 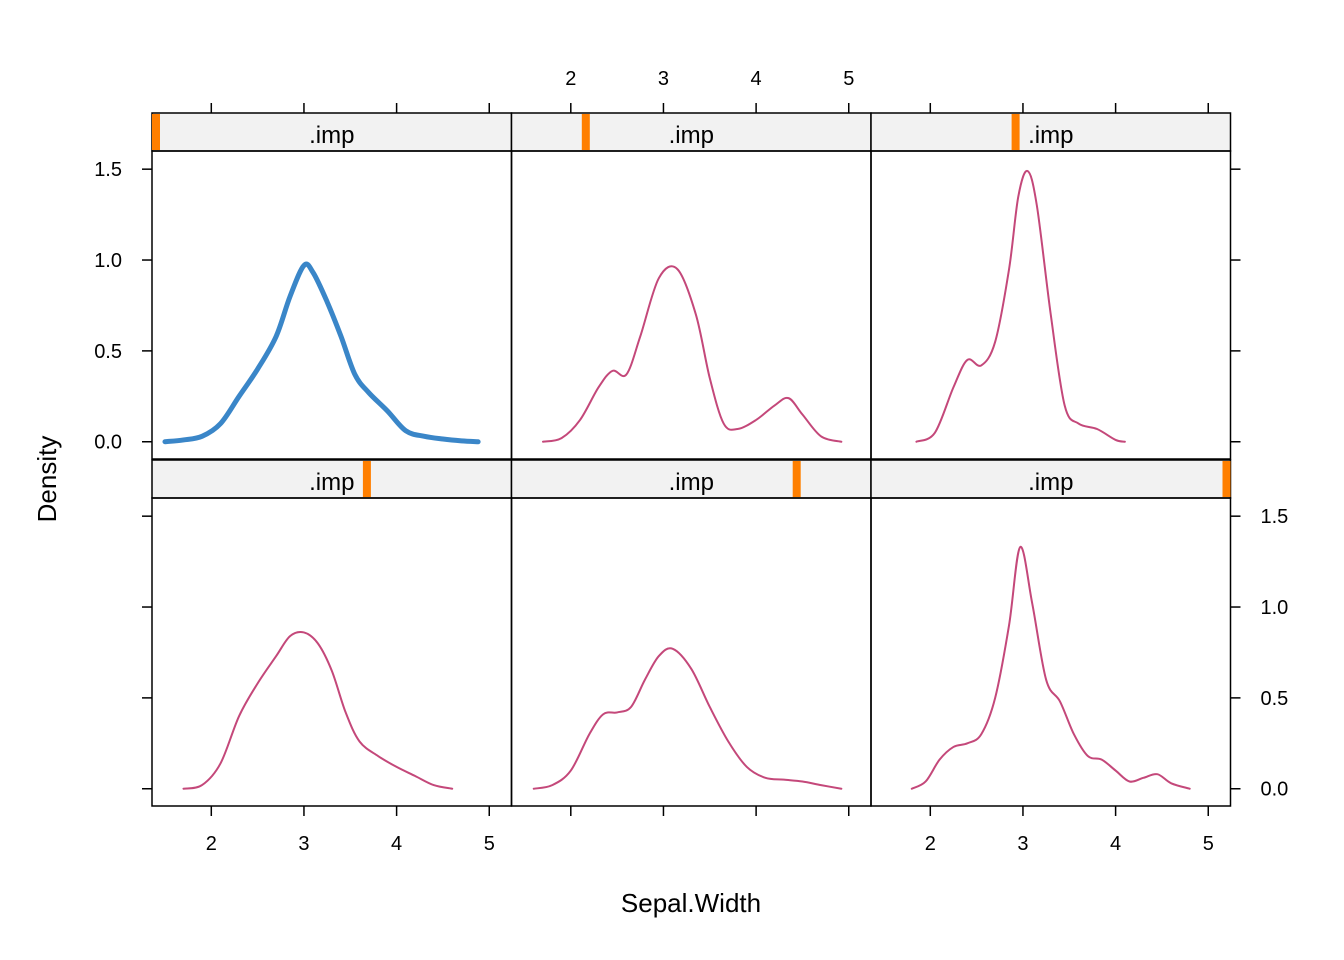 I want to click on panel-4: .imp, so click(x=332, y=633).